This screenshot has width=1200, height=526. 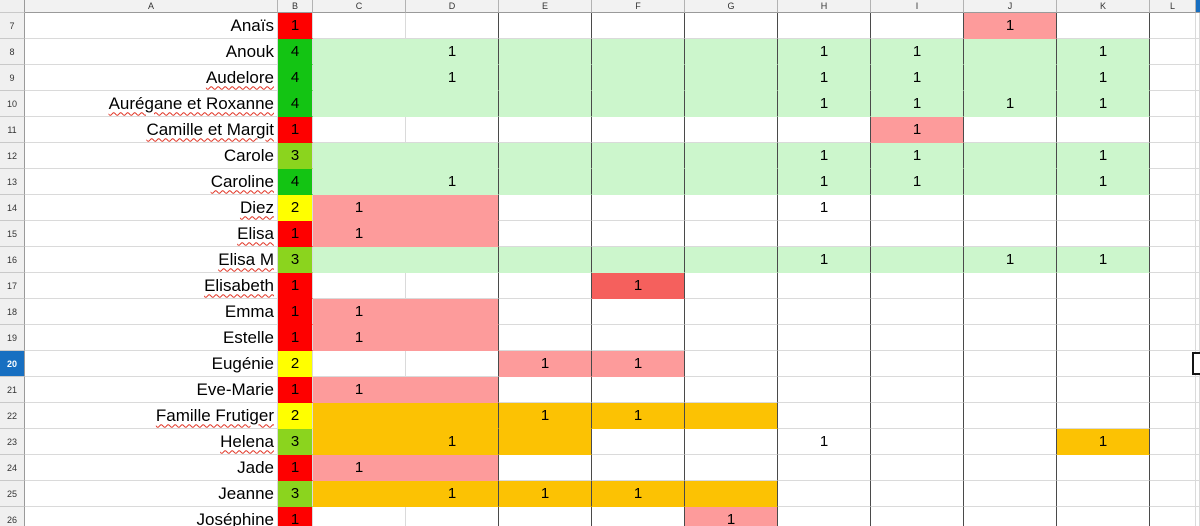 I want to click on cell-D26, so click(x=452, y=516).